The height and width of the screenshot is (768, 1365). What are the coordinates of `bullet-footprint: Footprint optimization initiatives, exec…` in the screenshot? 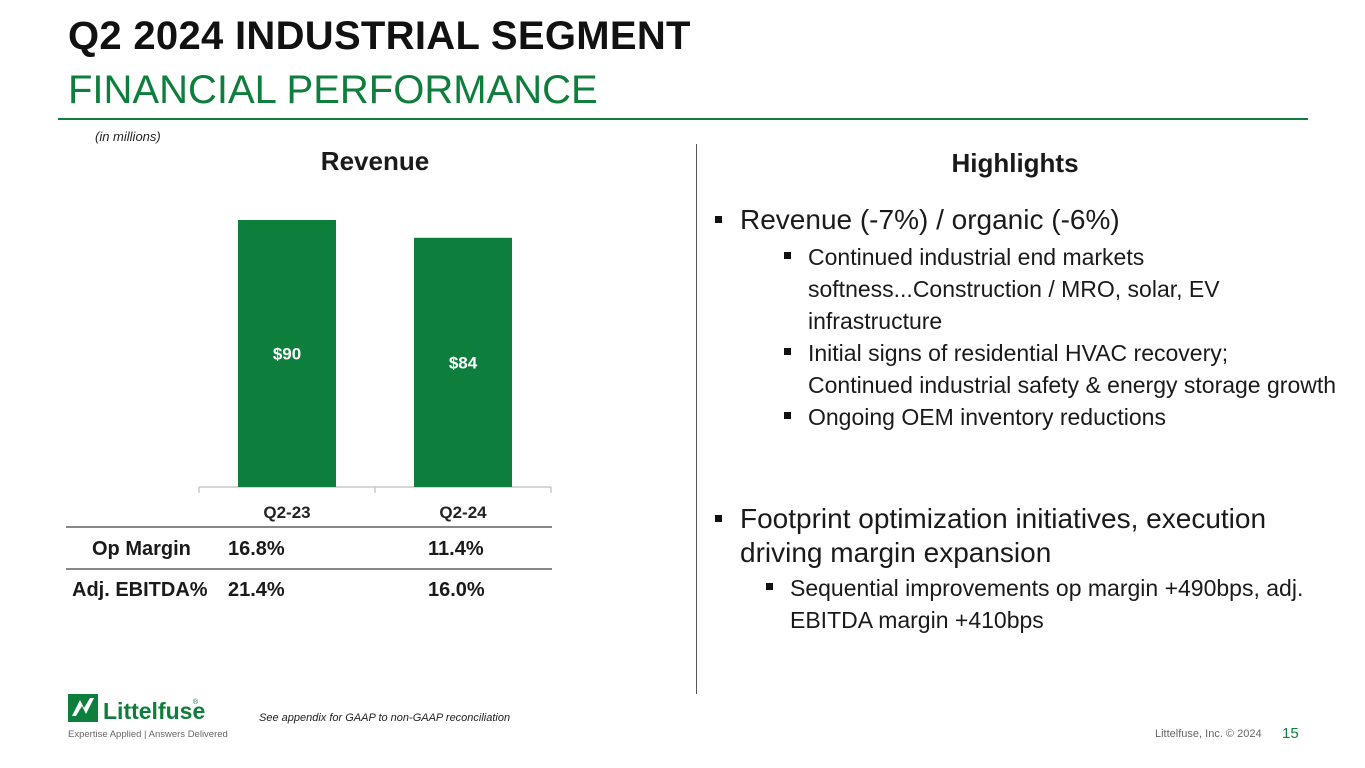 It's located at (1022, 536).